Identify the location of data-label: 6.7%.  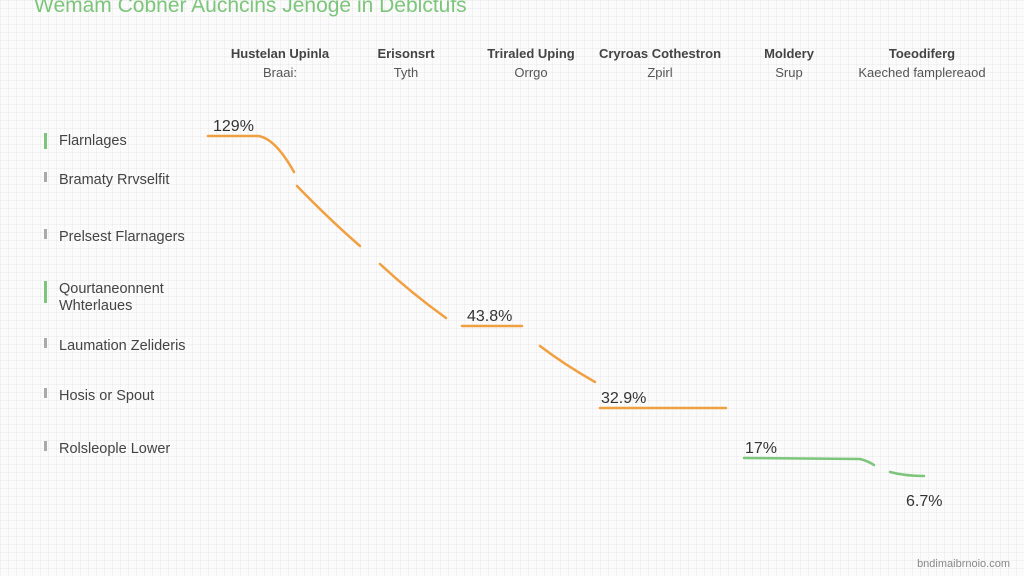
(924, 501).